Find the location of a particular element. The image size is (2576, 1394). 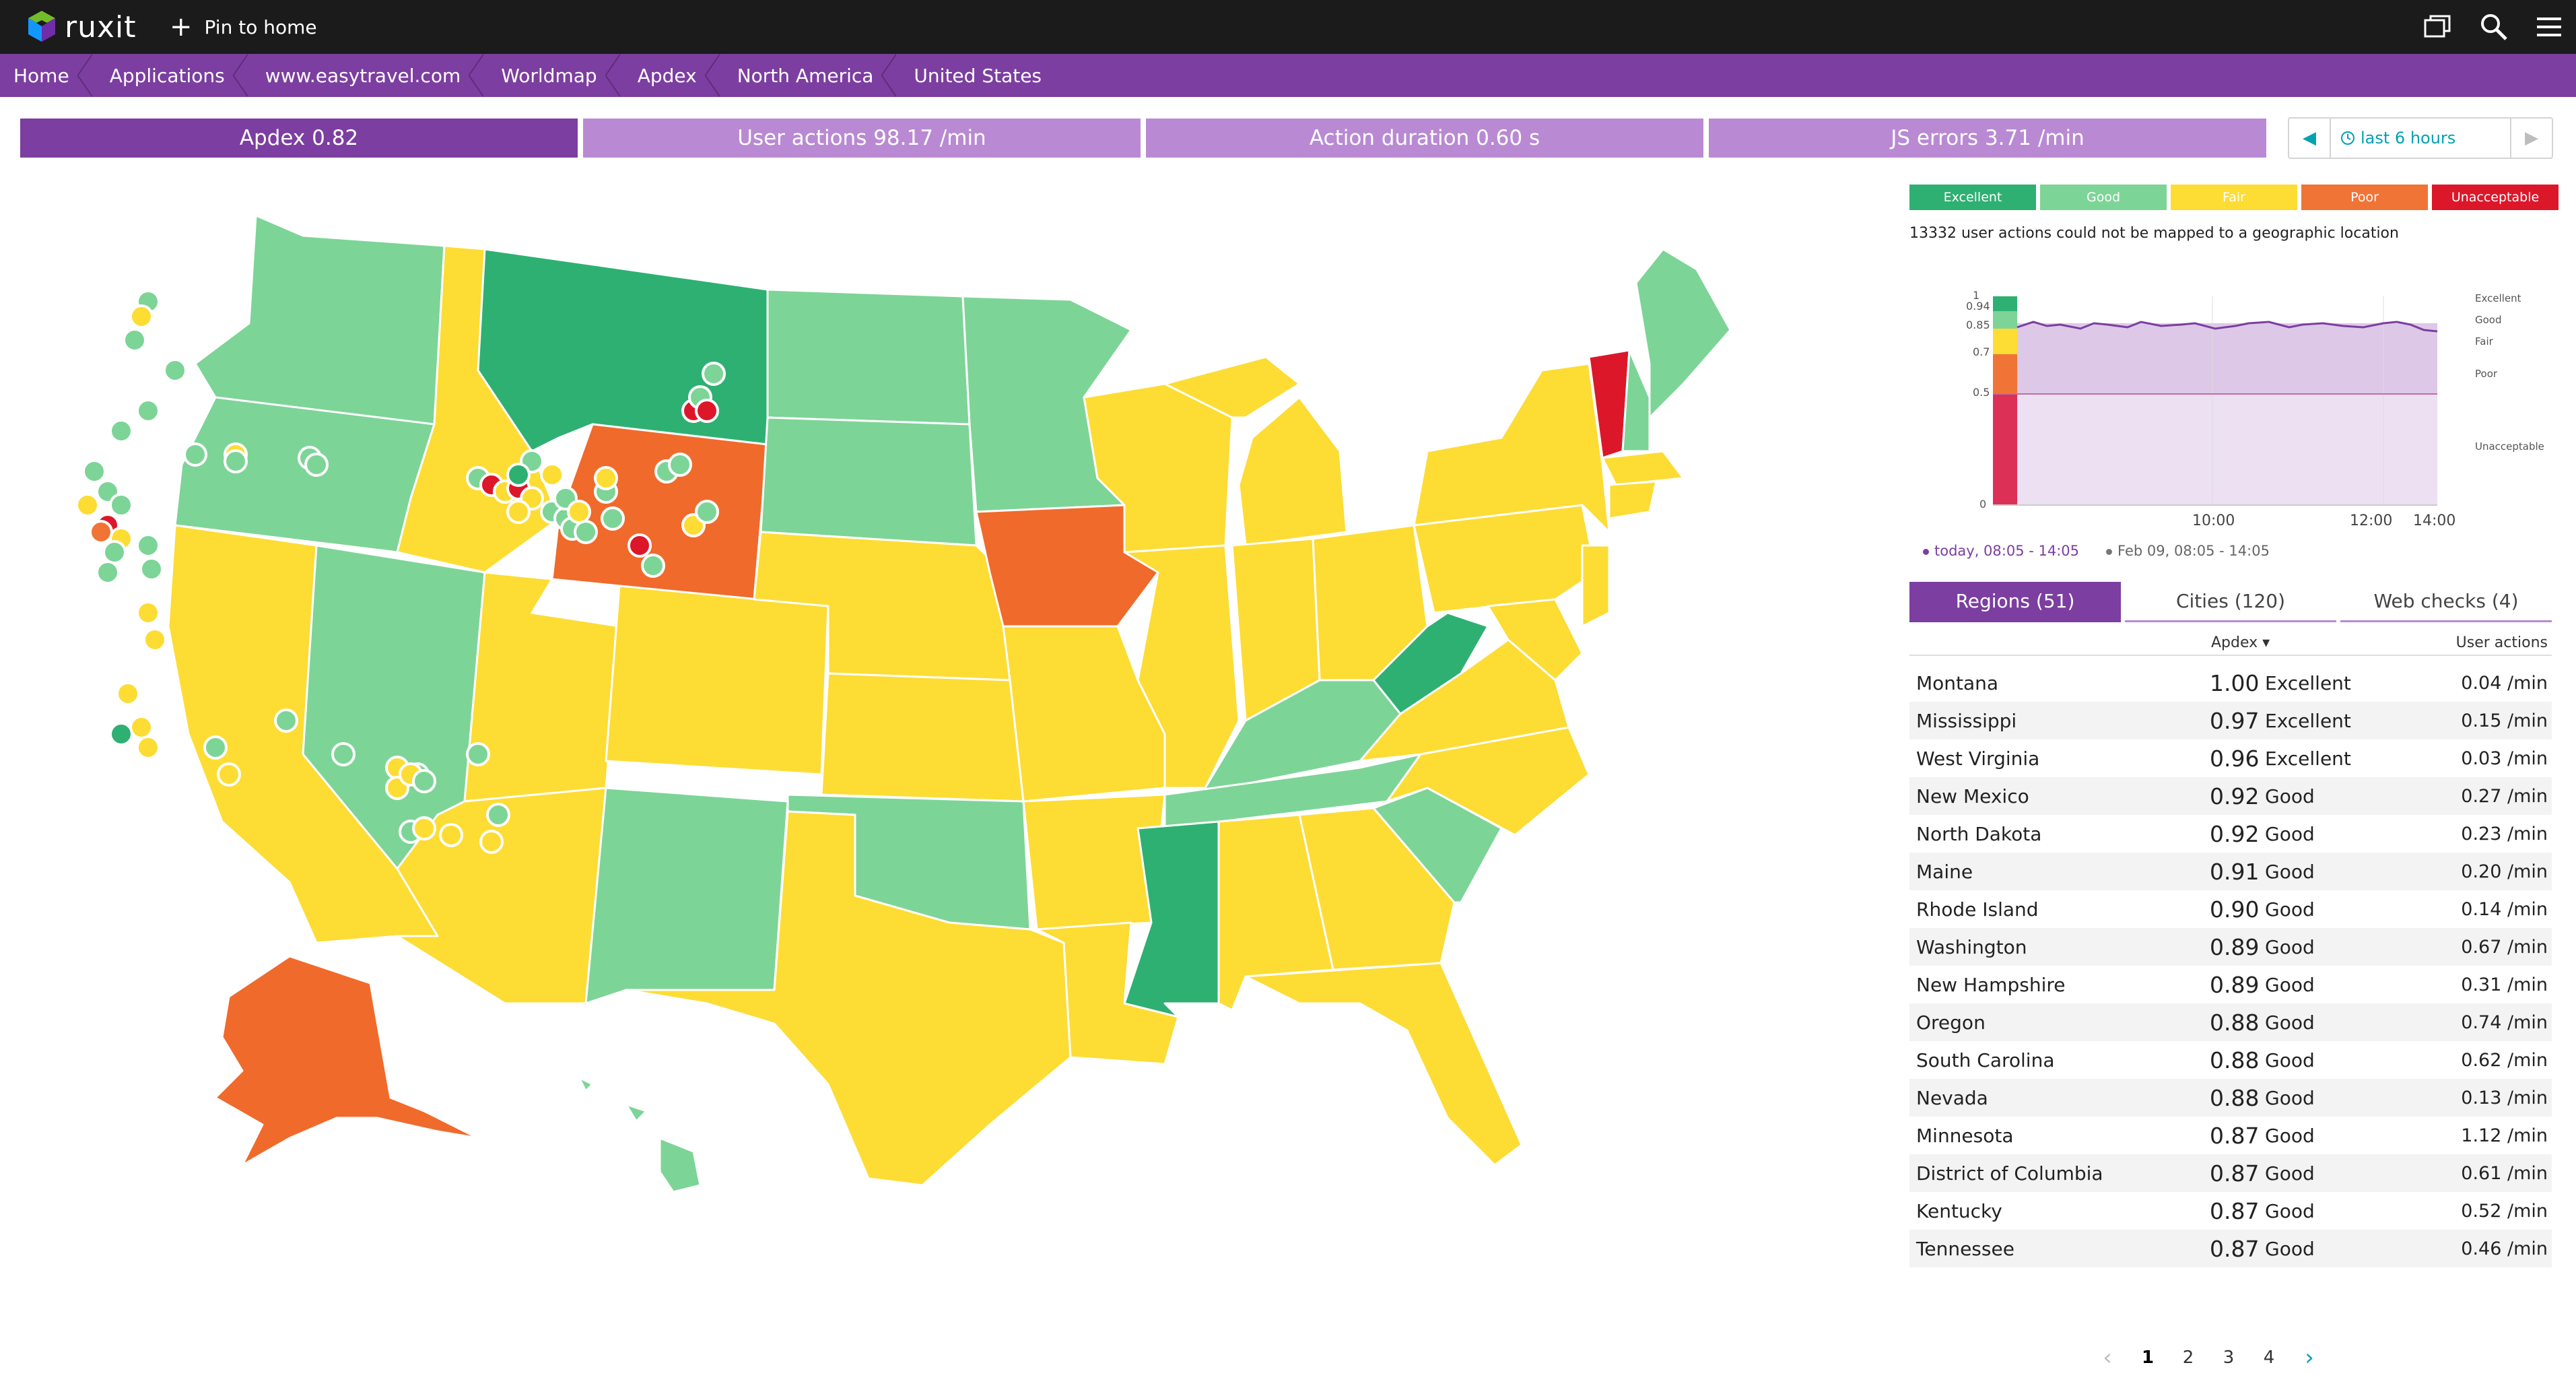

user-actions-header: User actions is located at coordinates (2501, 642).